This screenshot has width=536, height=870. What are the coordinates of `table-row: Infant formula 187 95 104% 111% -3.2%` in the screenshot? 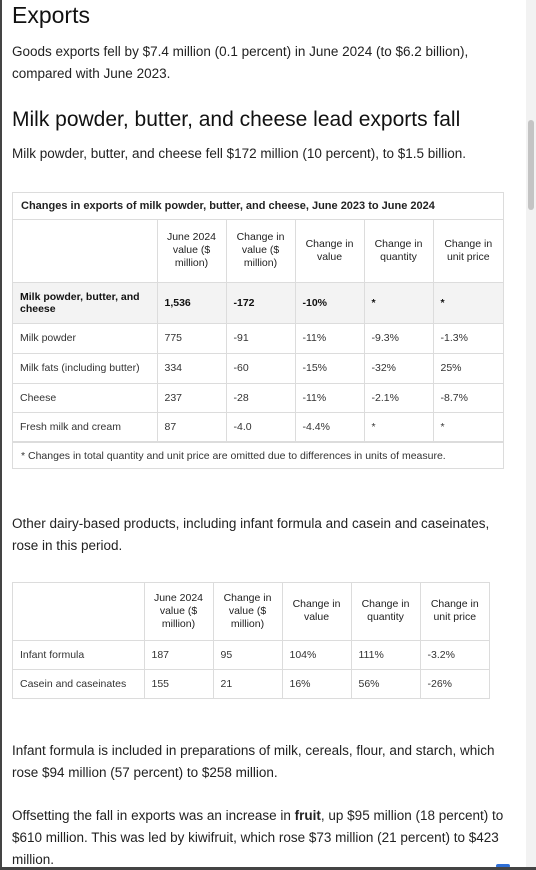 It's located at (251, 654).